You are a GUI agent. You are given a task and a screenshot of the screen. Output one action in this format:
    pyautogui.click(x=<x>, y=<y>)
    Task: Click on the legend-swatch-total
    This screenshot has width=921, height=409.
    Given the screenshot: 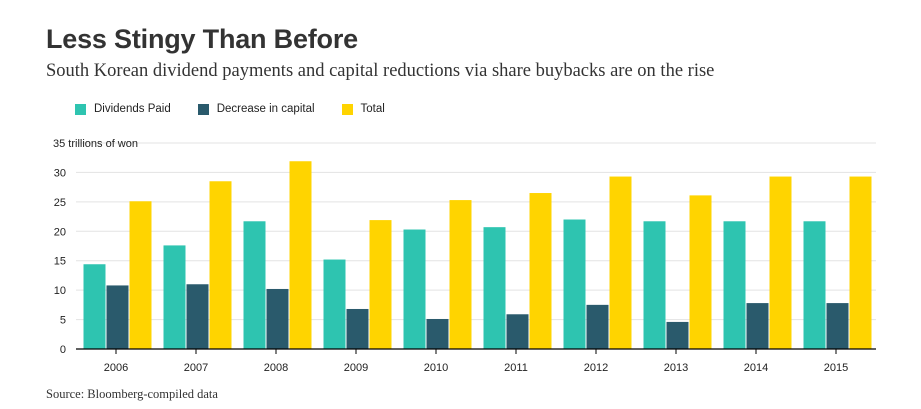 What is the action you would take?
    pyautogui.click(x=347, y=109)
    